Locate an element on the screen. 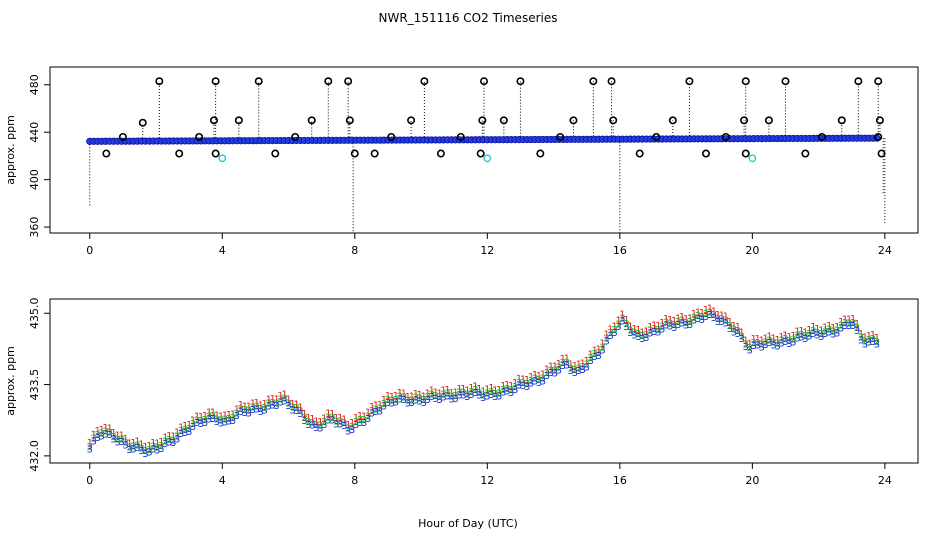 The height and width of the screenshot is (540, 936). top-y-tick-label: 440 is located at coordinates (34, 132).